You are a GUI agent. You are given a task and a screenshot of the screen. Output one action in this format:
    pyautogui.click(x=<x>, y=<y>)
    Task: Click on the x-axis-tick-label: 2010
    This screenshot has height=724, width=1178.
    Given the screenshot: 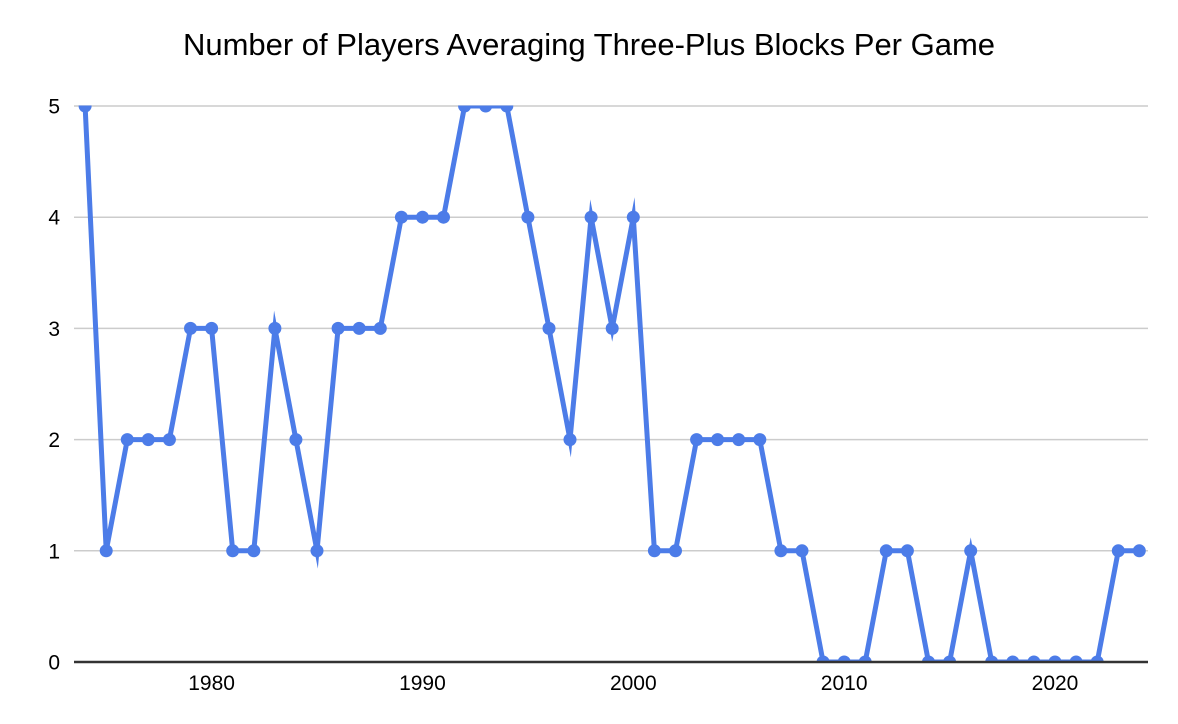 What is the action you would take?
    pyautogui.click(x=844, y=683)
    